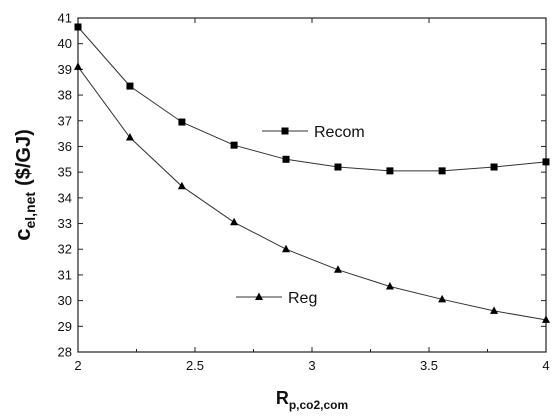 This screenshot has height=417, width=556. What do you see at coordinates (65, 172) in the screenshot?
I see `y-tick-label: 35` at bounding box center [65, 172].